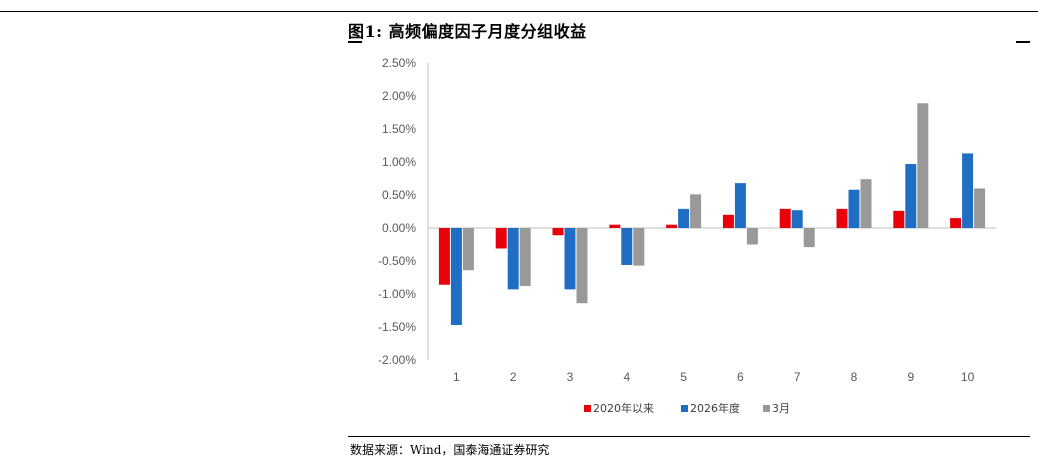  Describe the element at coordinates (355, 42) in the screenshot. I see `title-underline-left` at that location.